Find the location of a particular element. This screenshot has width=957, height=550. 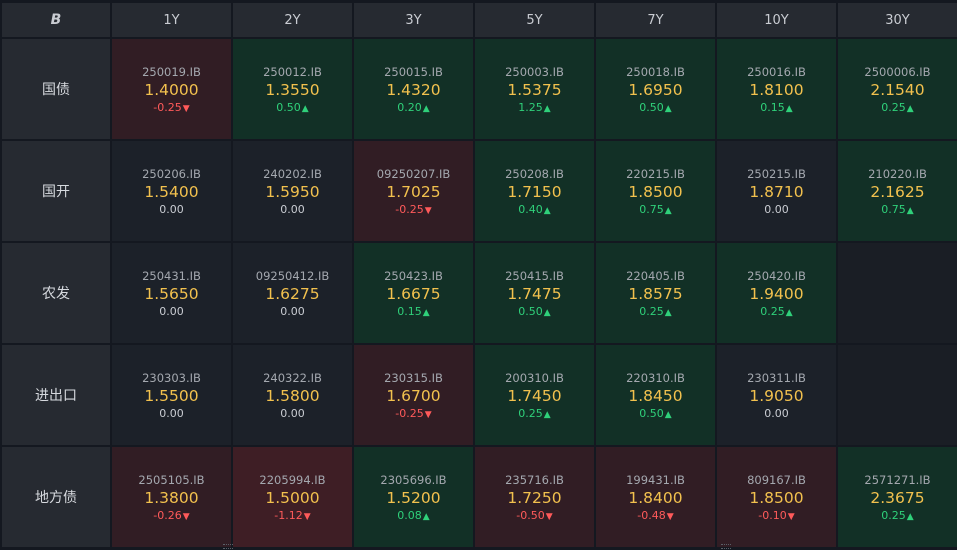

bond-quote-cell: 09250412.IB 1.6275 0.00 is located at coordinates (292, 293).